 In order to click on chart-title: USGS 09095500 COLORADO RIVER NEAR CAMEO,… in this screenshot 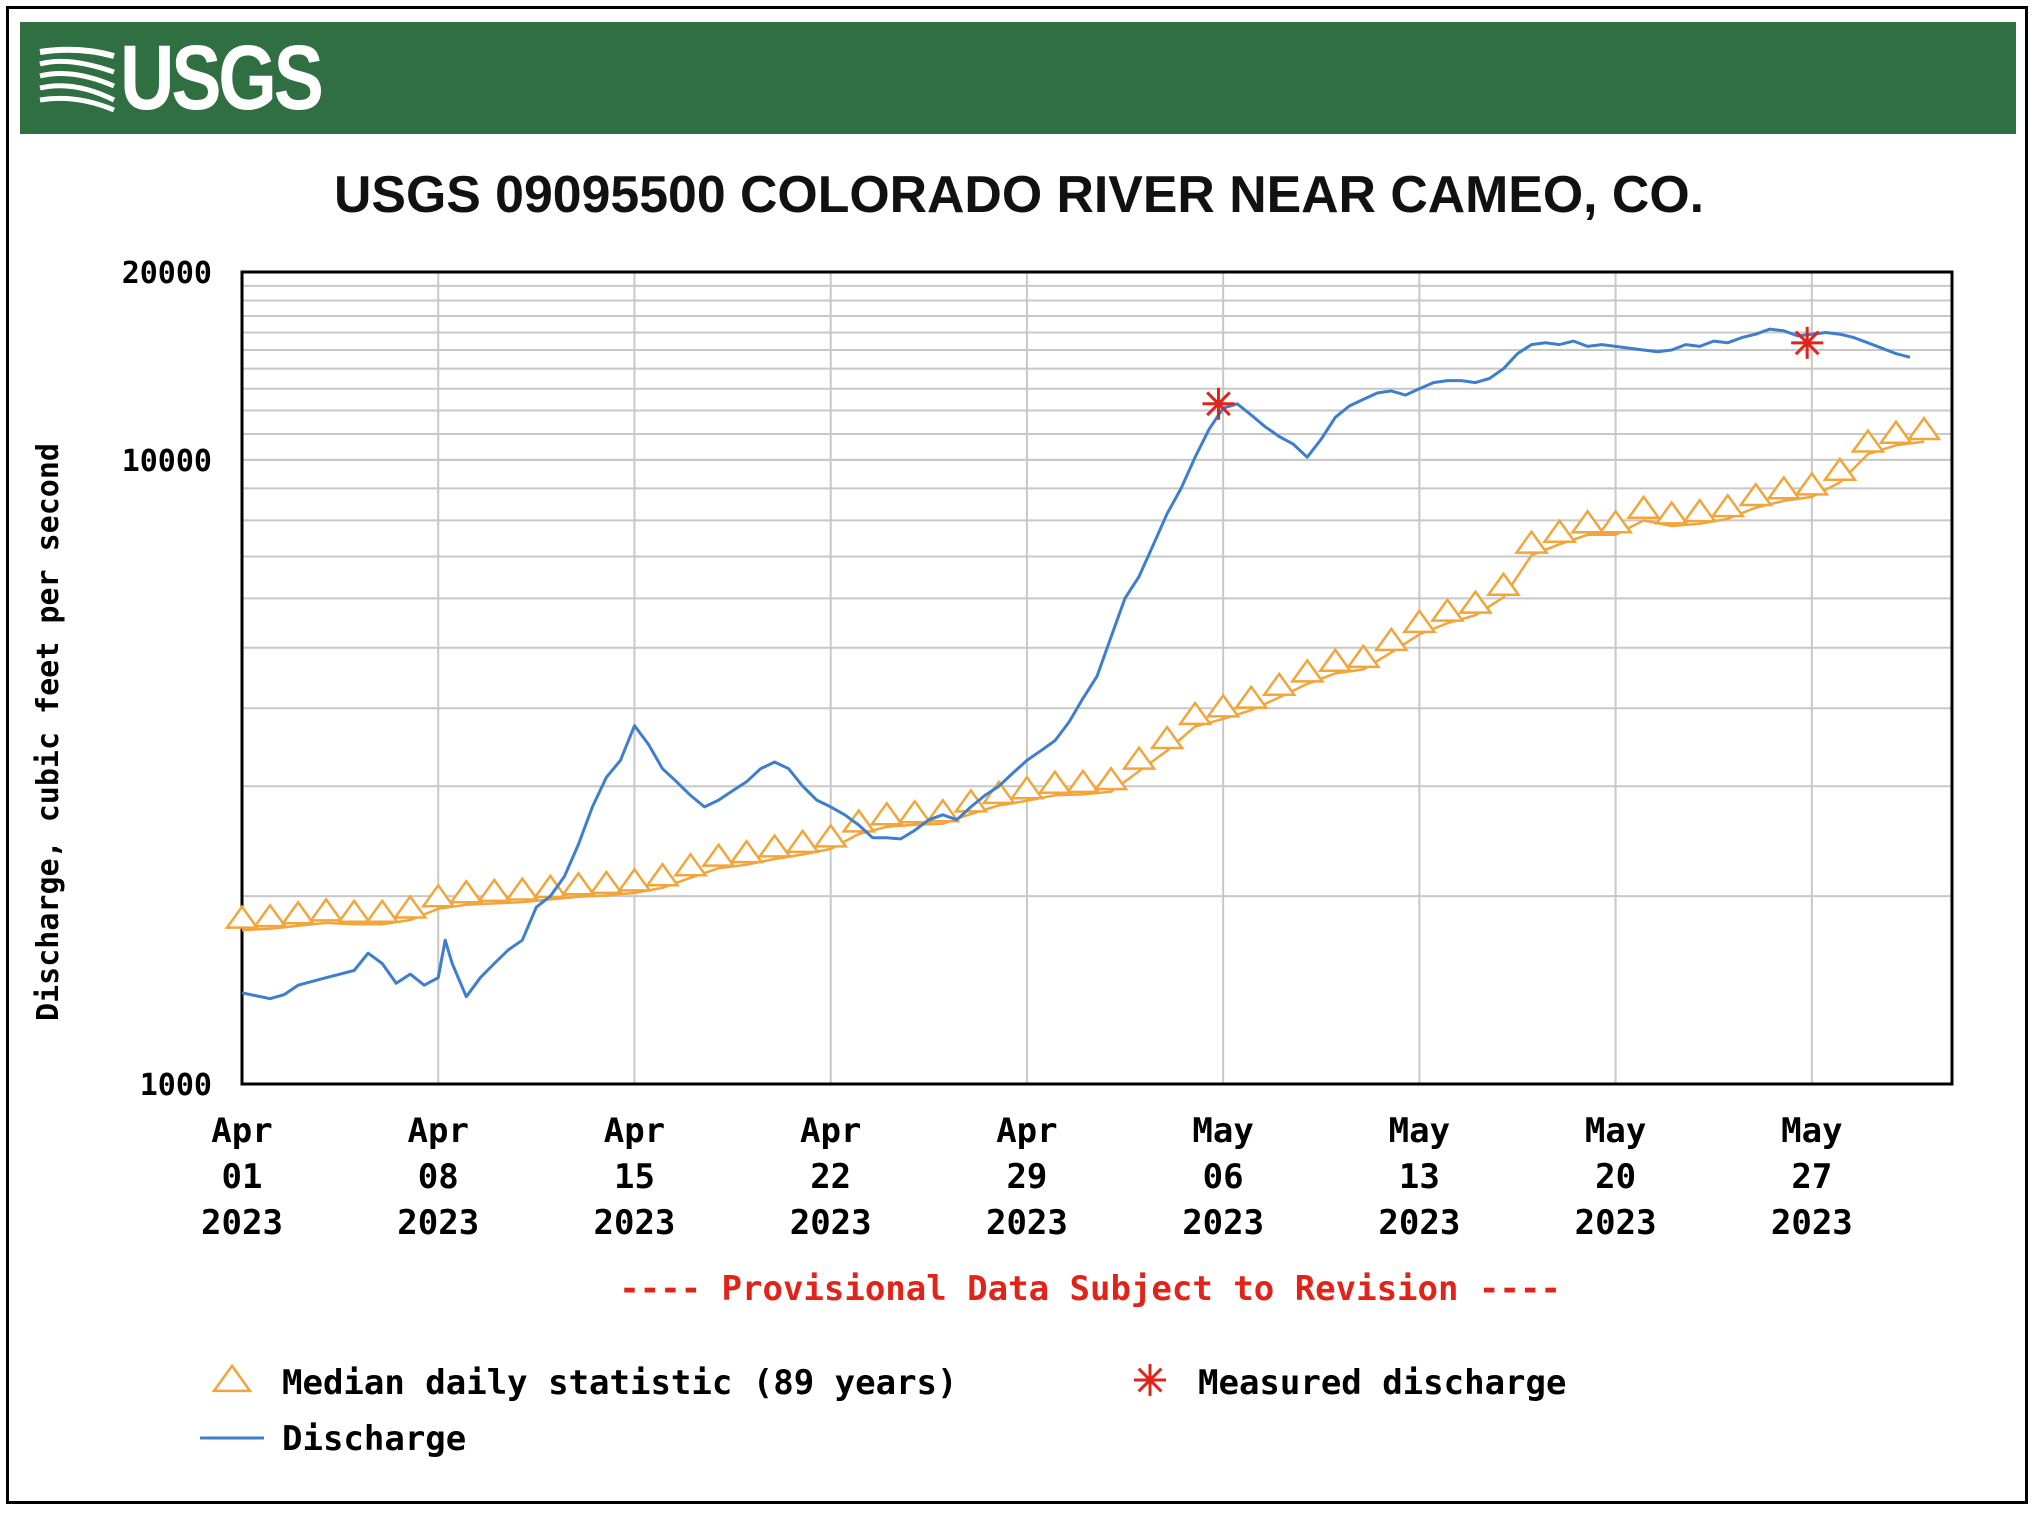, I will do `click(1019, 195)`.